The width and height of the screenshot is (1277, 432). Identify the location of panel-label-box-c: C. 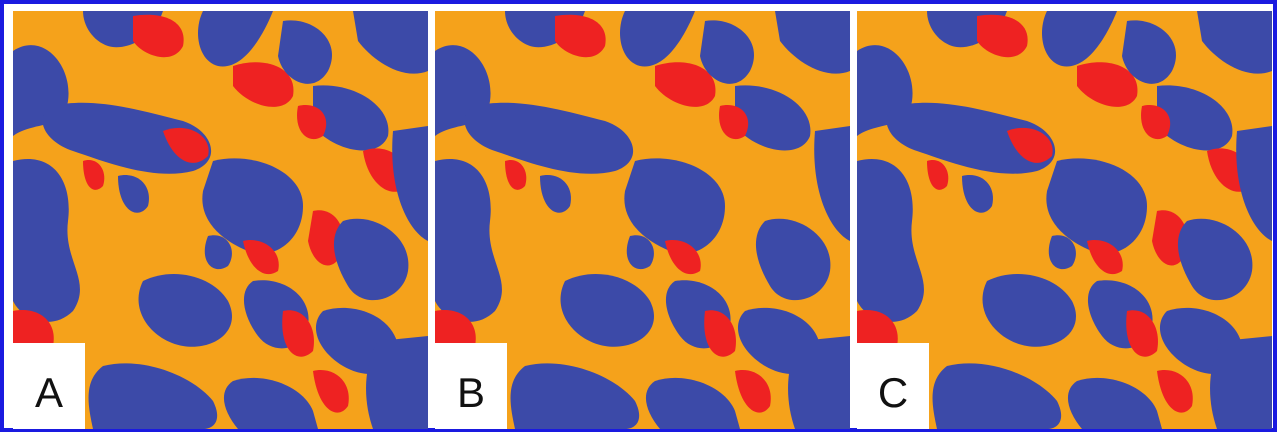
(893, 386).